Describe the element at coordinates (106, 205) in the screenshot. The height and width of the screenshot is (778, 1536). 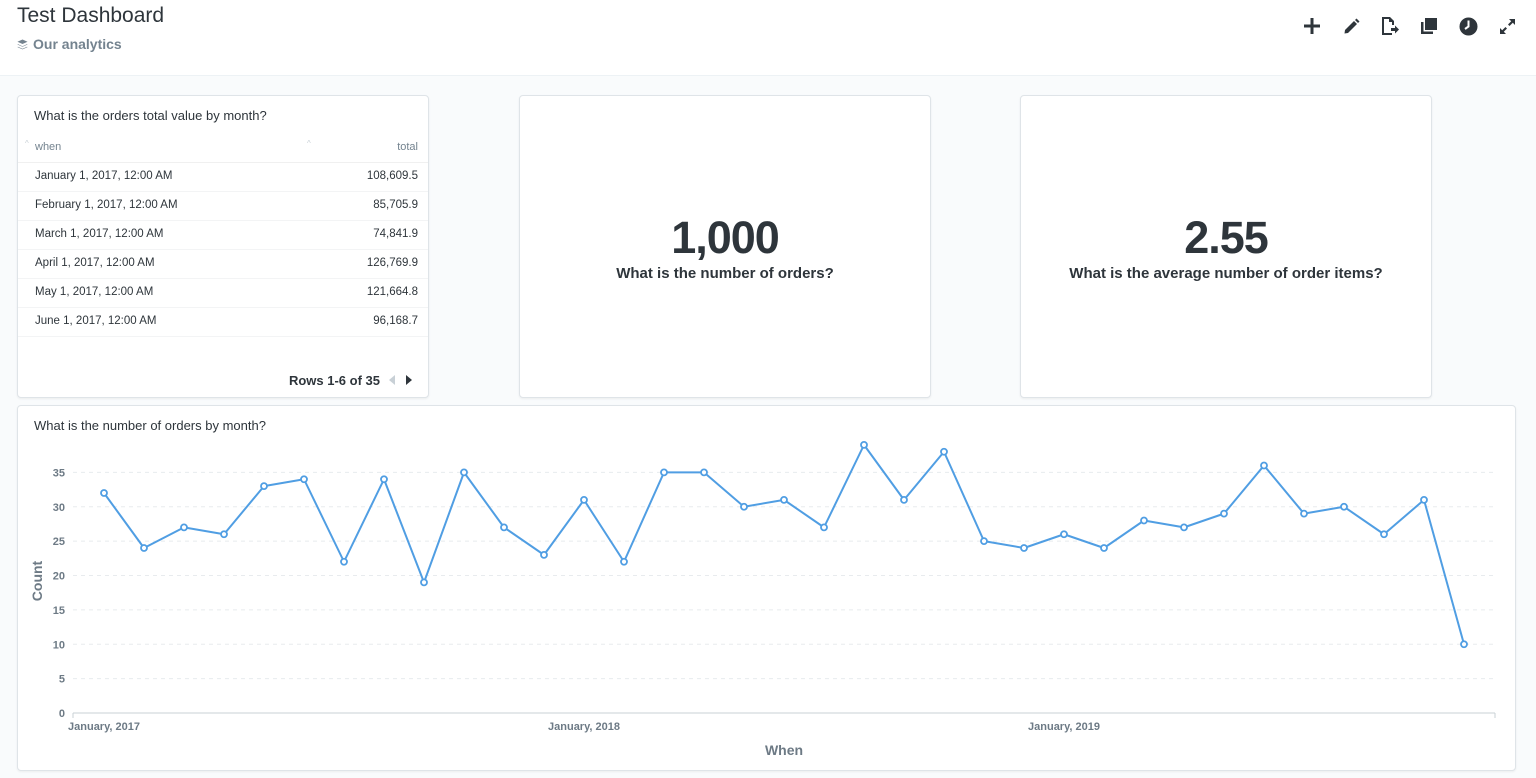
I see `cell-when: February 1, 2017, 12:00 AM` at that location.